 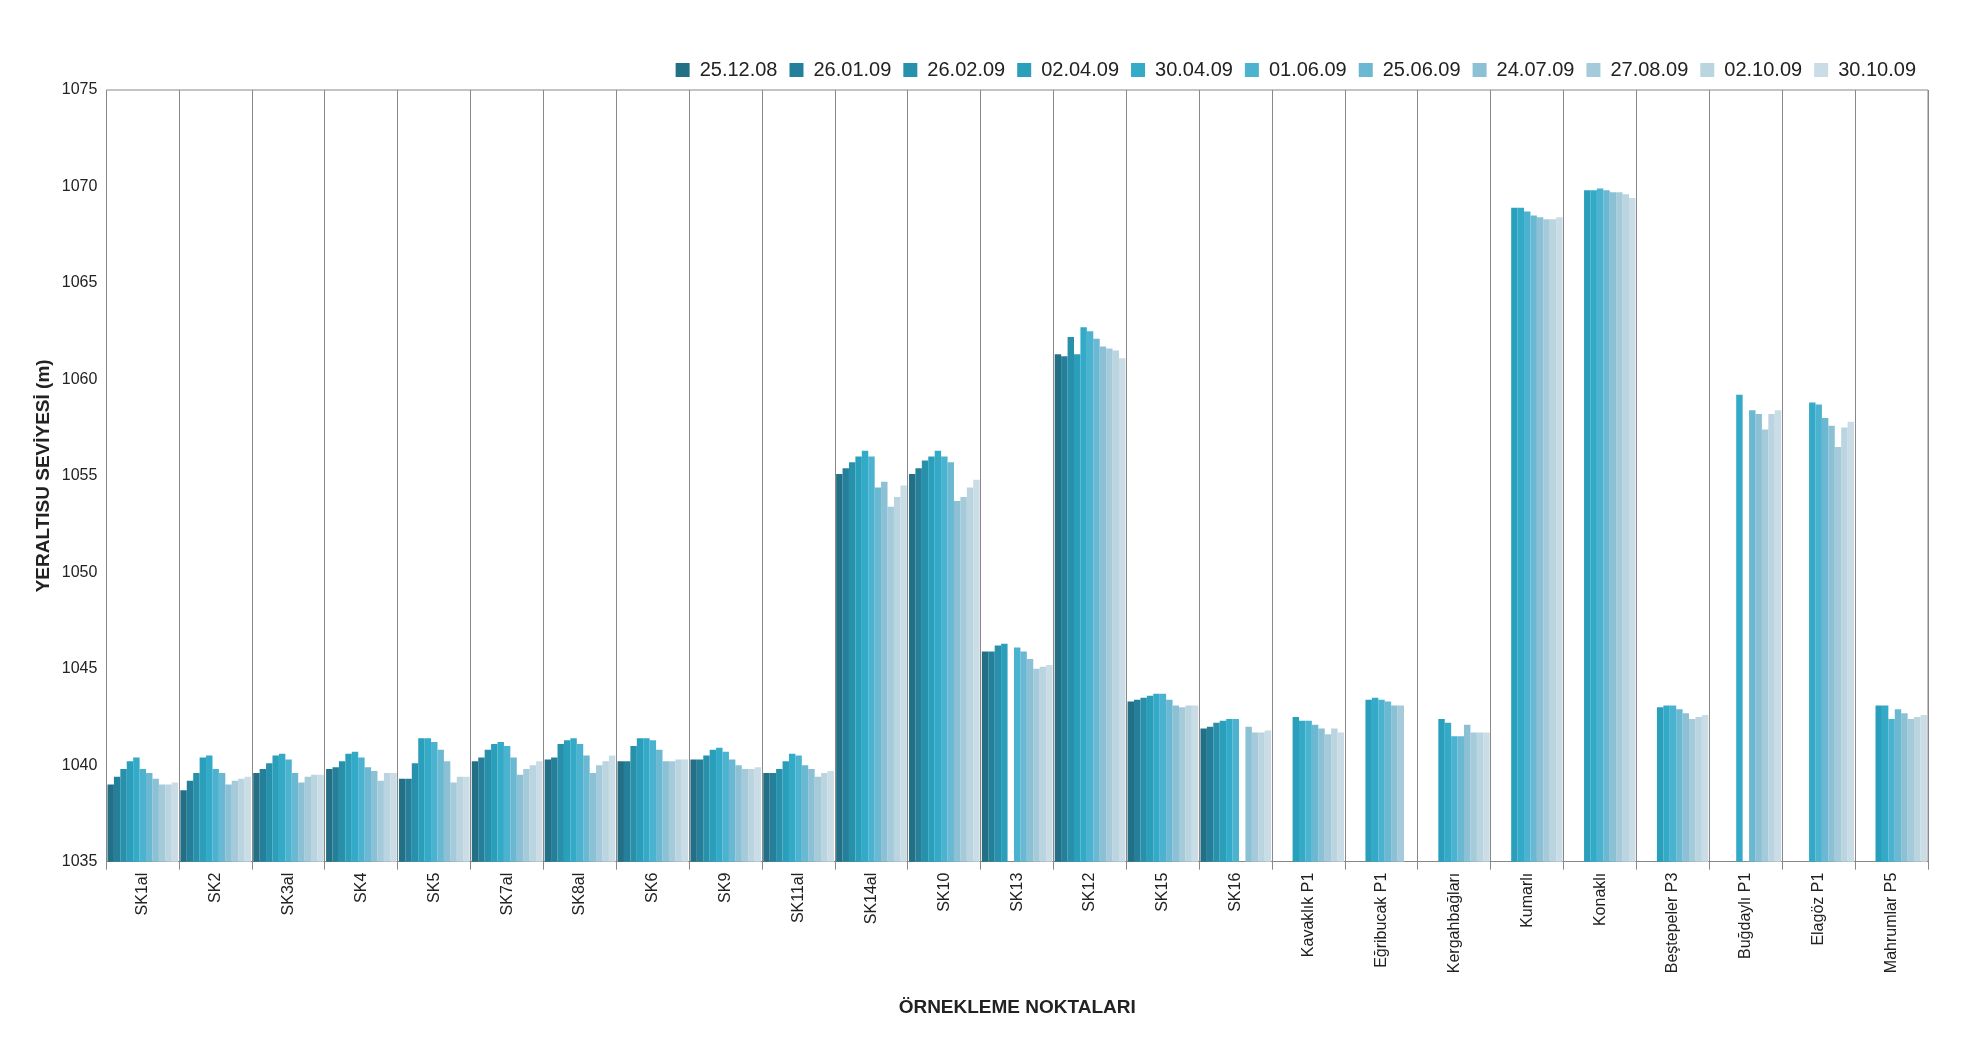 I want to click on x-tick-label: Kergahbağları, so click(x=1453, y=923).